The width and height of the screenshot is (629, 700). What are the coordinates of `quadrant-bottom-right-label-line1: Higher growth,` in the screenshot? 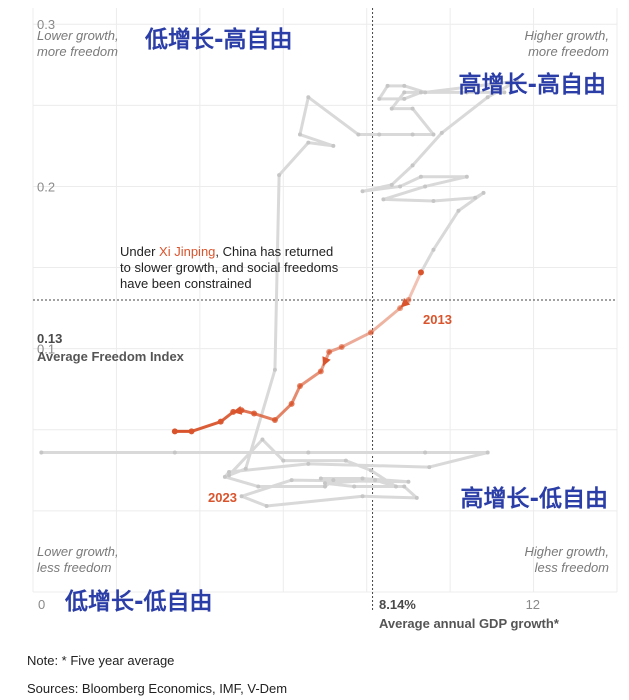 It's located at (566, 551).